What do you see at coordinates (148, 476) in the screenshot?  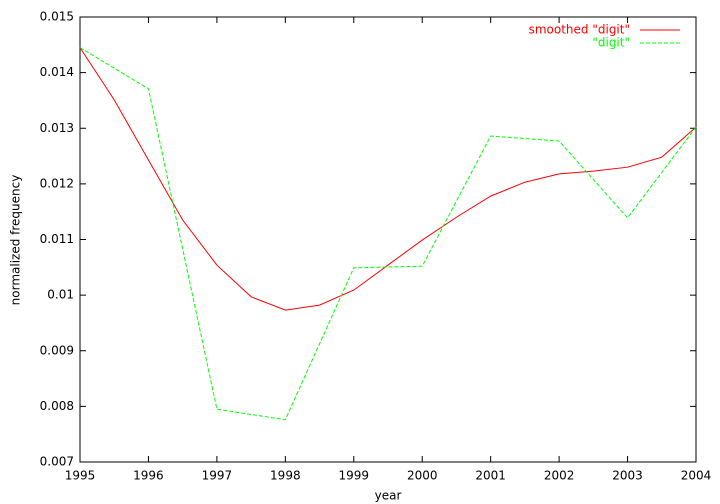 I see `x-tick-label: 1996` at bounding box center [148, 476].